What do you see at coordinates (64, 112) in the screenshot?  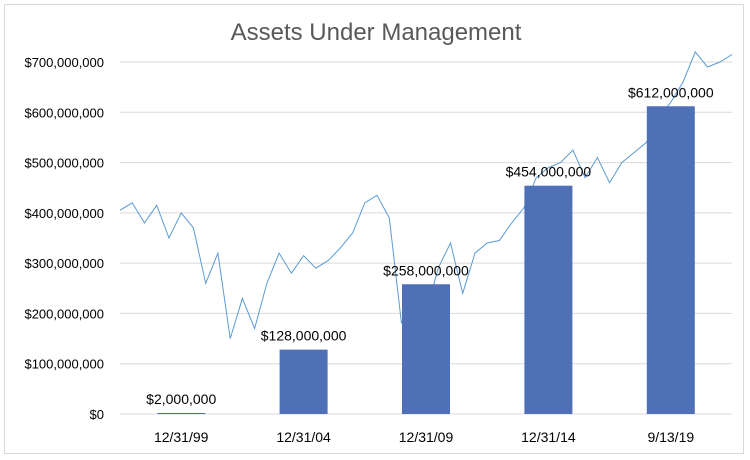 I see `y-tick-label: $600,000,000` at bounding box center [64, 112].